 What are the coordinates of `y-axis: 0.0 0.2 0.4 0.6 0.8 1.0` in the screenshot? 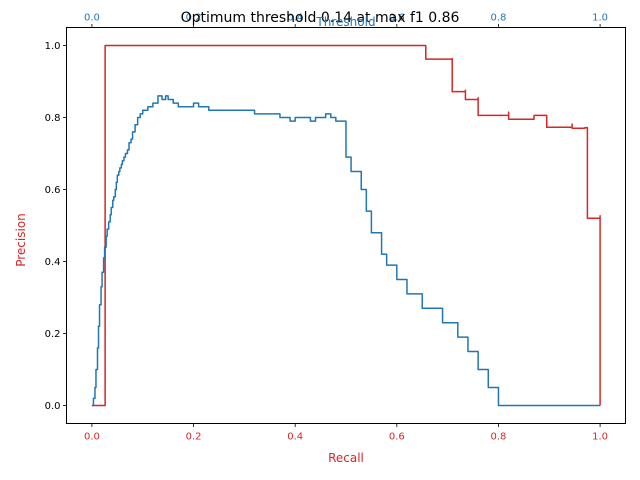 It's located at (56, 226).